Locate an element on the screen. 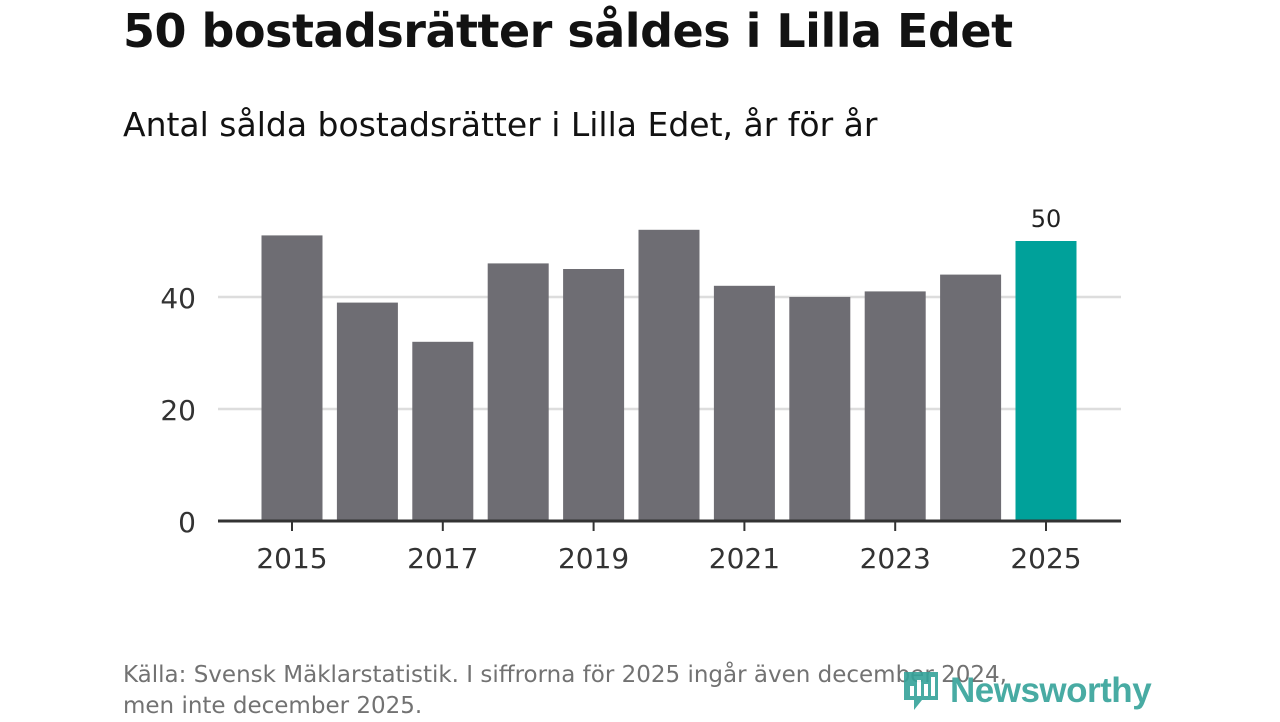 This screenshot has width=1280, height=722. bar-2016 is located at coordinates (367, 411).